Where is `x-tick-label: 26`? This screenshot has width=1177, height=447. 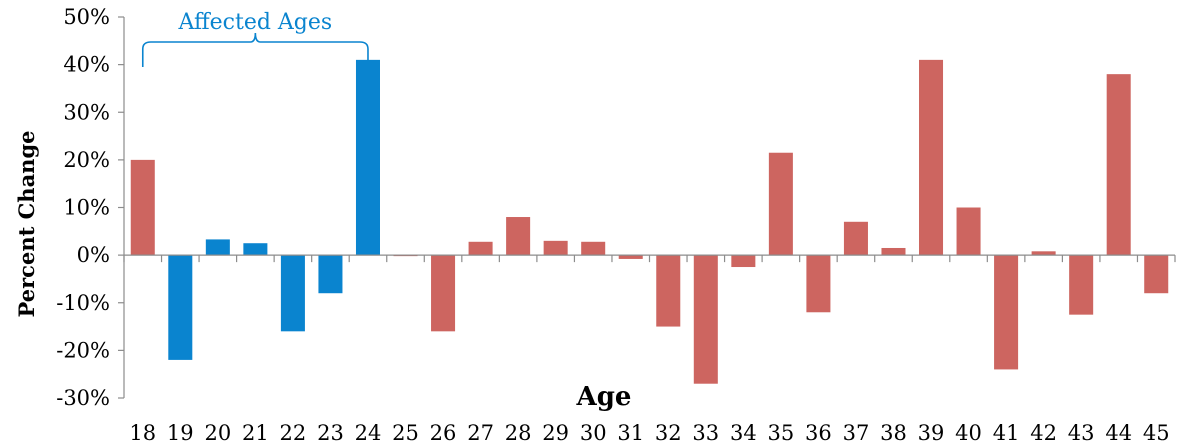
x-tick-label: 26 is located at coordinates (443, 433).